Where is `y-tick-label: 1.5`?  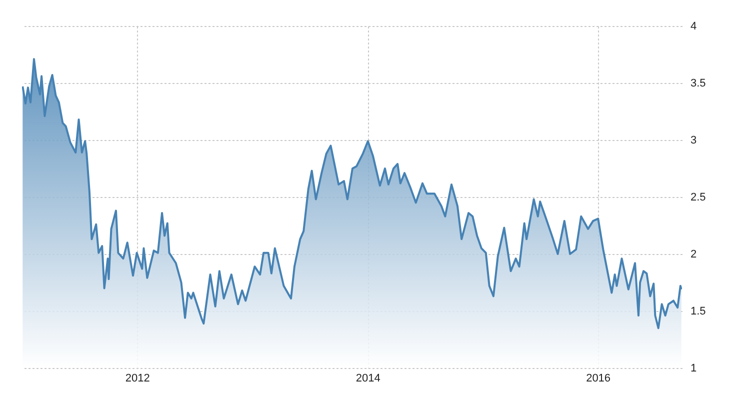 y-tick-label: 1.5 is located at coordinates (698, 312).